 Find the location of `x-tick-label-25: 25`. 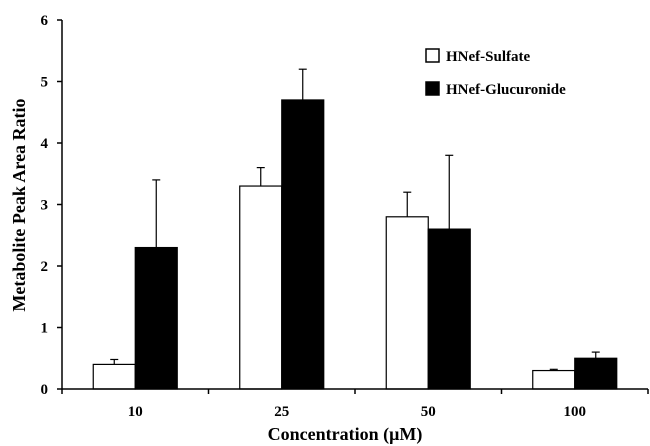

x-tick-label-25: 25 is located at coordinates (281, 412).